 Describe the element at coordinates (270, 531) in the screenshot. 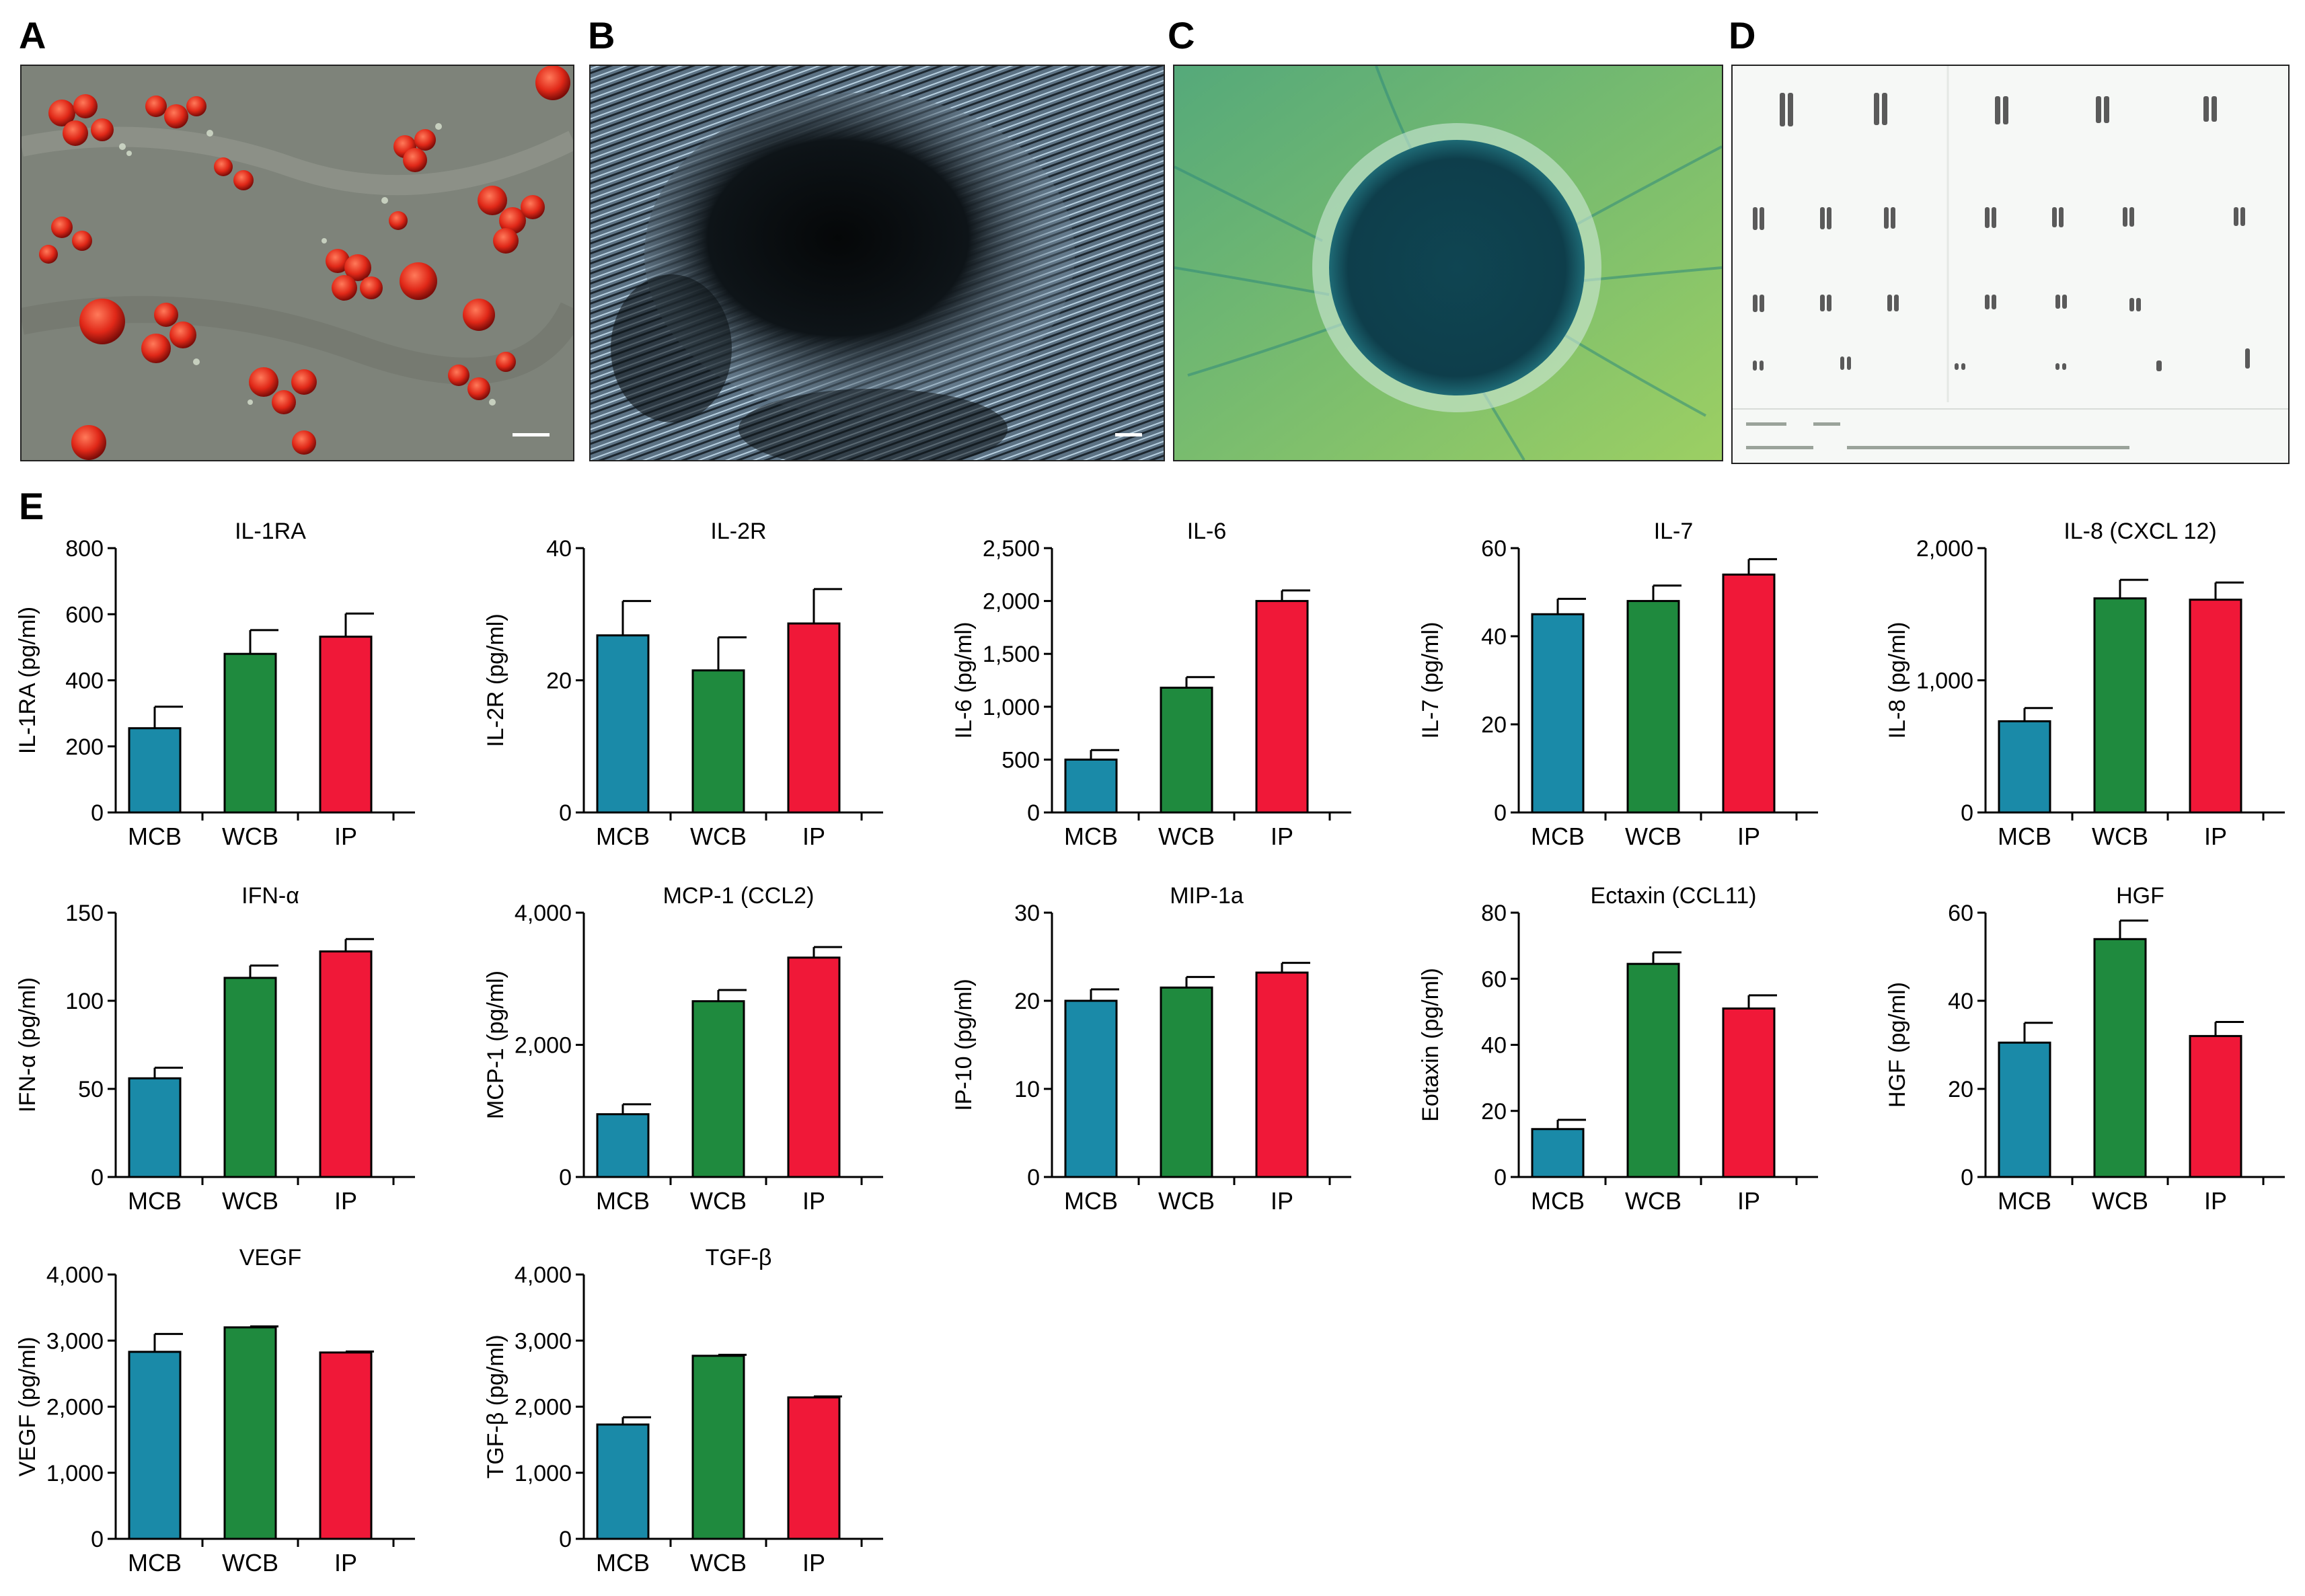

I see `chart-title: IL-1RA` at that location.